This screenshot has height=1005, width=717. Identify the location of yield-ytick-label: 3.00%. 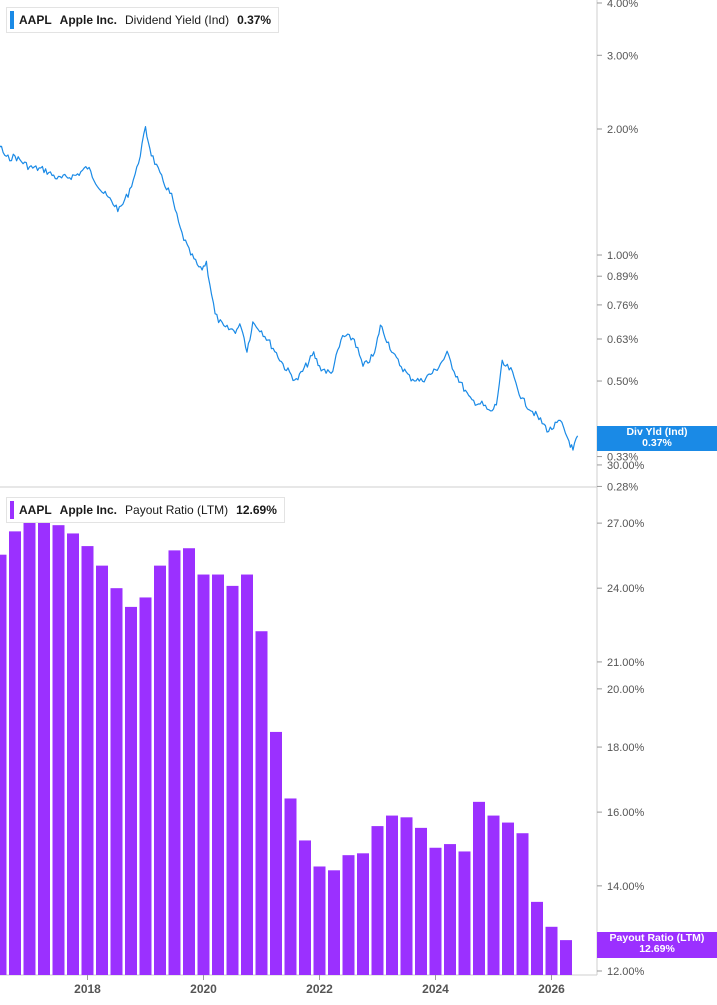
(622, 56).